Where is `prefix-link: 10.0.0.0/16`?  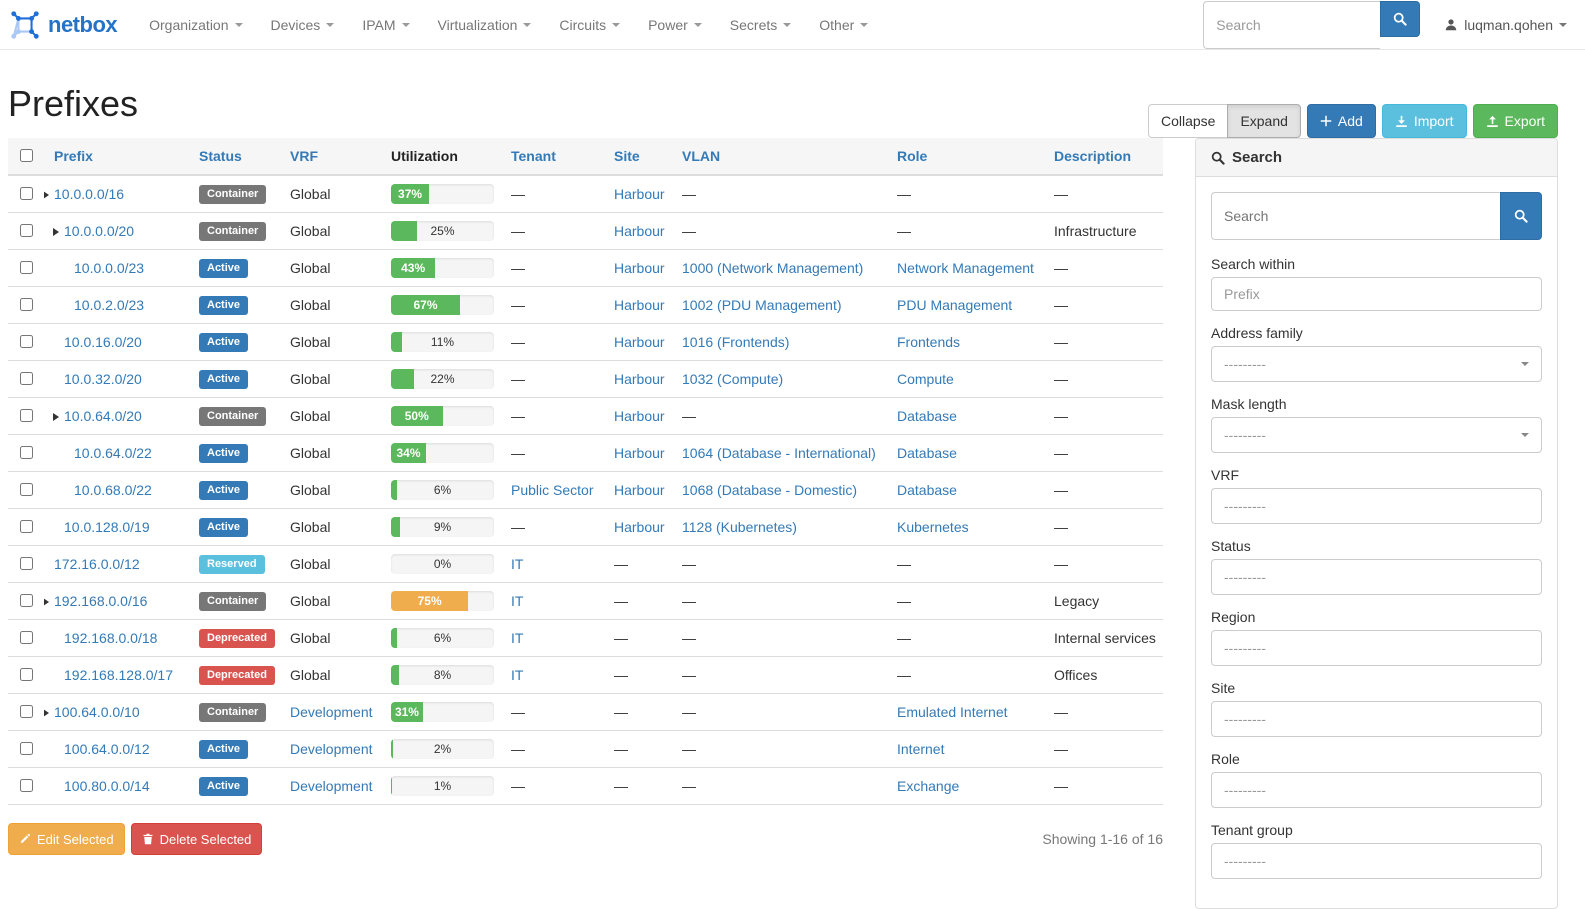 prefix-link: 10.0.0.0/16 is located at coordinates (89, 194).